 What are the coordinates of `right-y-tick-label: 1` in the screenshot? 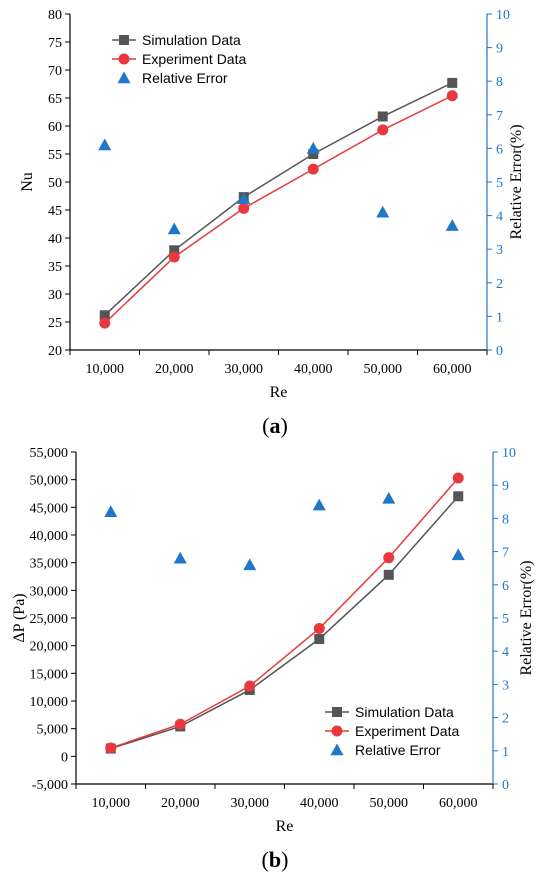 It's located at (505, 752).